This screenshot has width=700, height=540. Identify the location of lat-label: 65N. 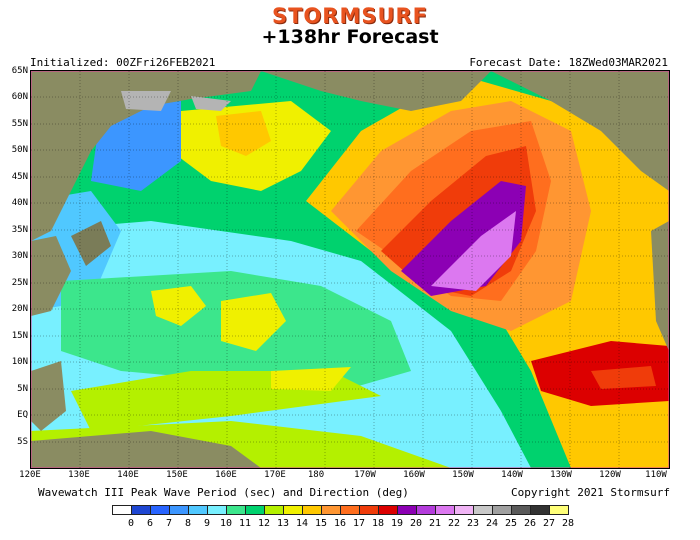
(19, 71).